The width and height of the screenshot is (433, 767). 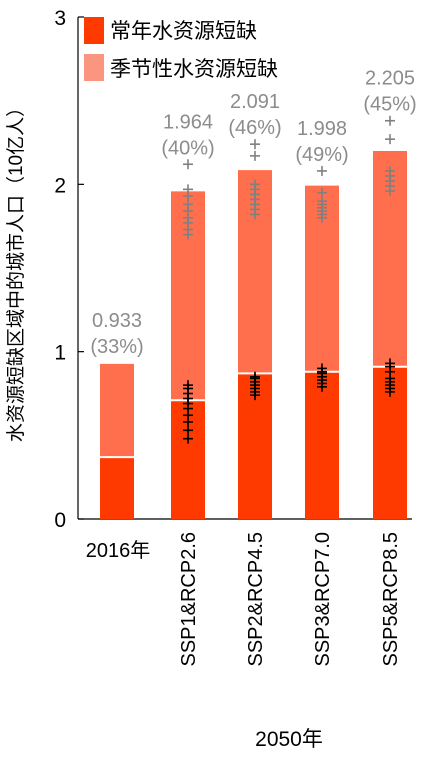 What do you see at coordinates (194, 69) in the screenshot?
I see `legend-label-seasonal: 季节性水资源短缺` at bounding box center [194, 69].